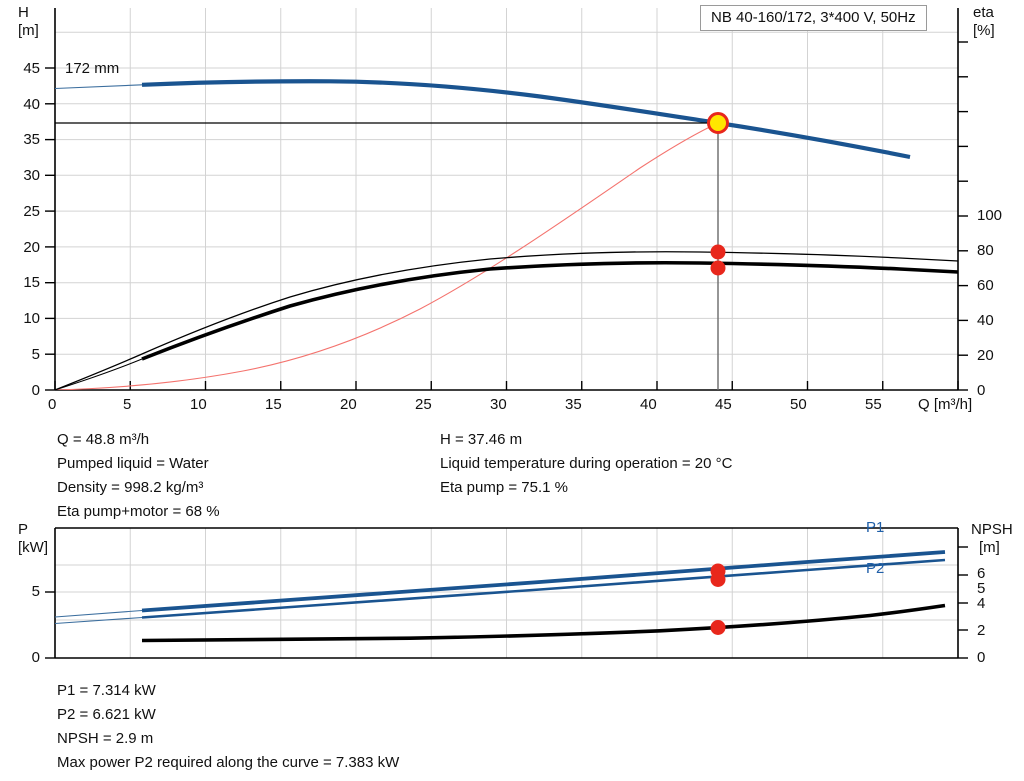 This screenshot has width=1024, height=781. Describe the element at coordinates (99, 87) in the screenshot. I see `head-curve-extension` at that location.